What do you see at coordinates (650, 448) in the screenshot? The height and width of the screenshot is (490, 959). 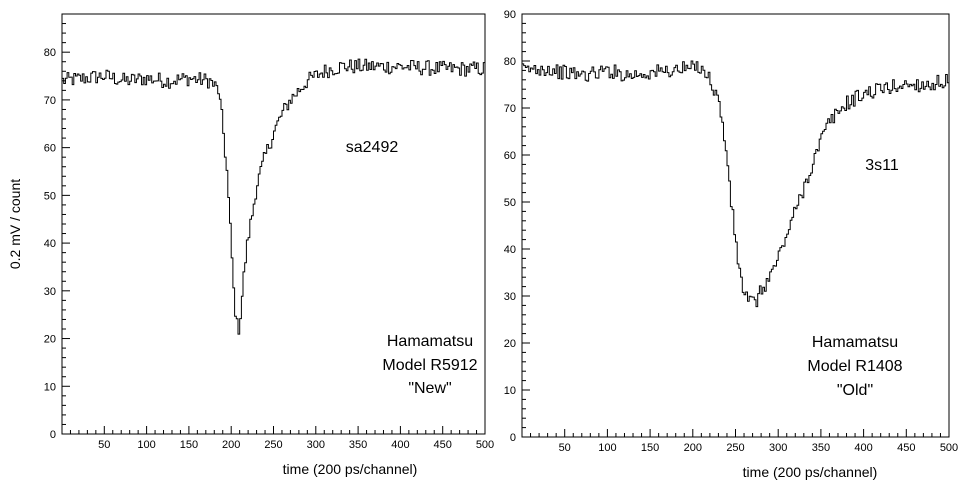 I see `panel2-xtick-label: 150` at bounding box center [650, 448].